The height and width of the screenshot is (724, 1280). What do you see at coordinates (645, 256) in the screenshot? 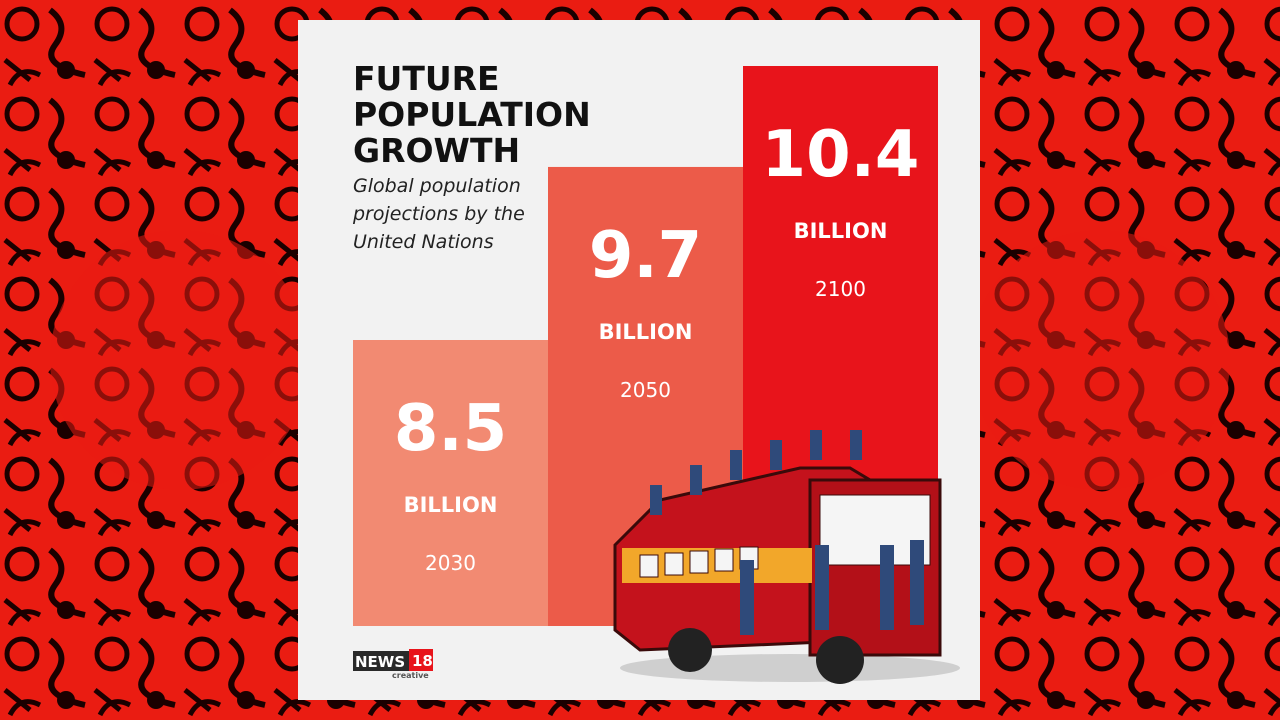
I see `value-label: 9.7` at bounding box center [645, 256].